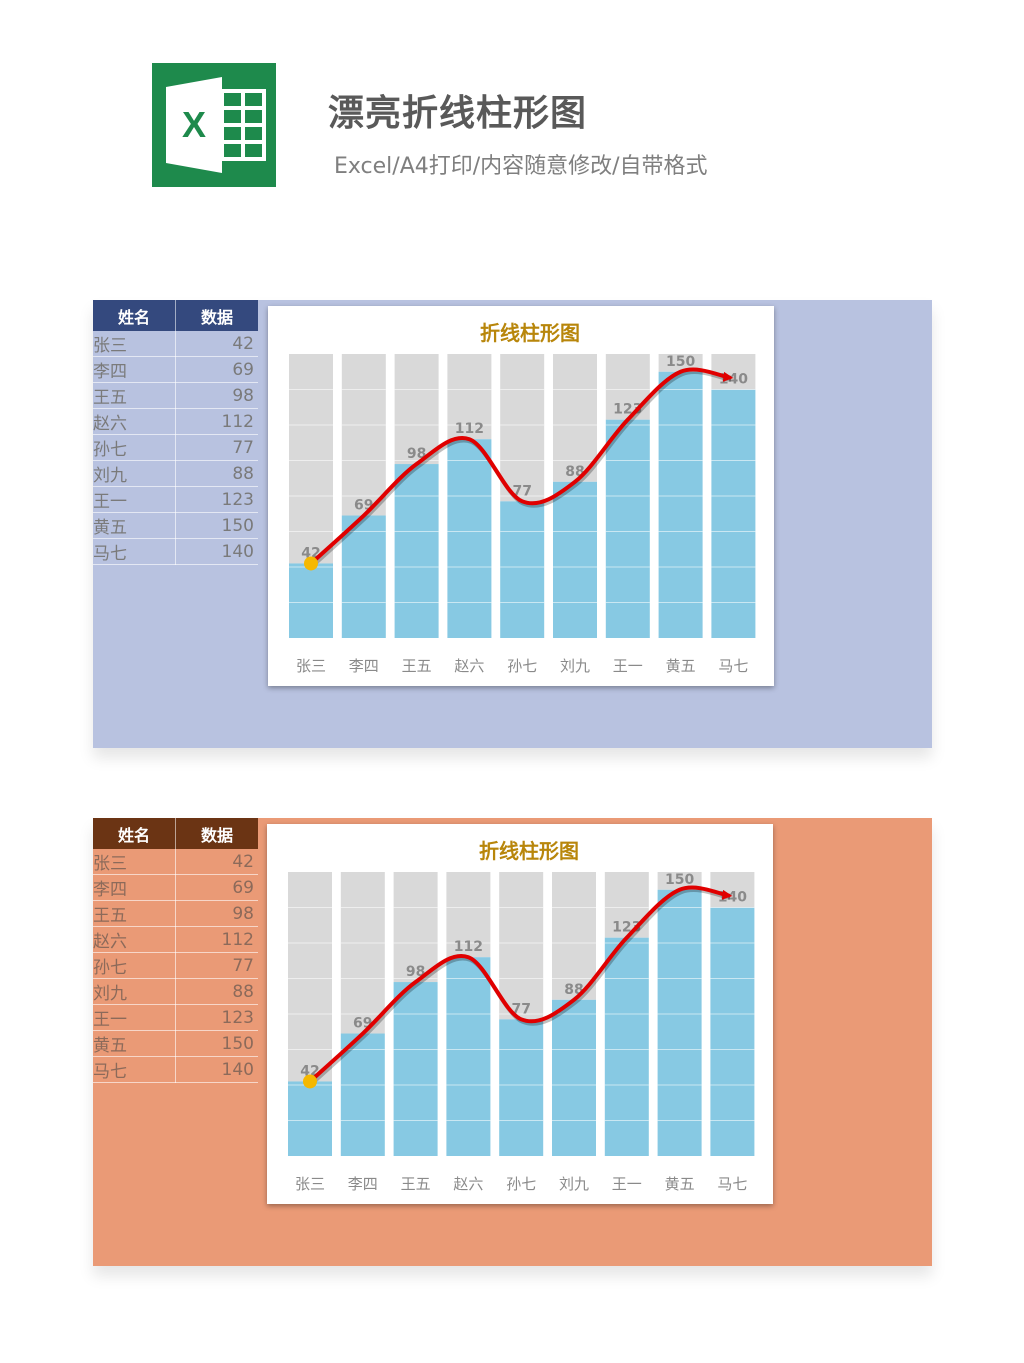  I want to click on category-label: 赵六, so click(469, 666).